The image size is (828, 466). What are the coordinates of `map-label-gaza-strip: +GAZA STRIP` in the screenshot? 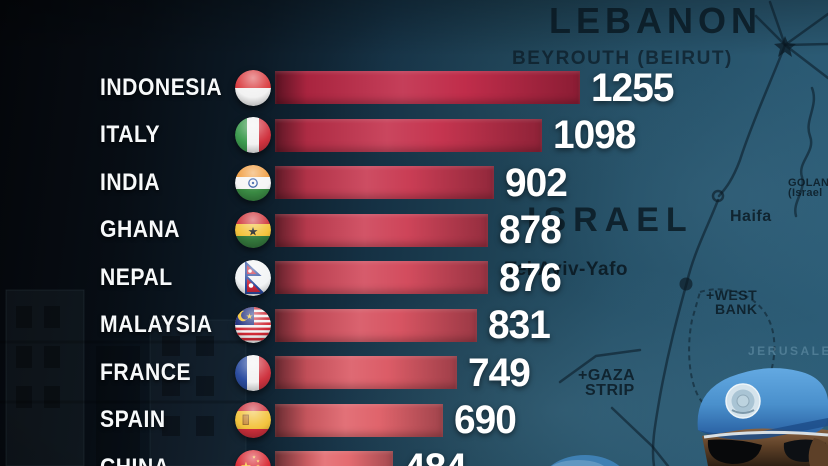 It's located at (607, 383).